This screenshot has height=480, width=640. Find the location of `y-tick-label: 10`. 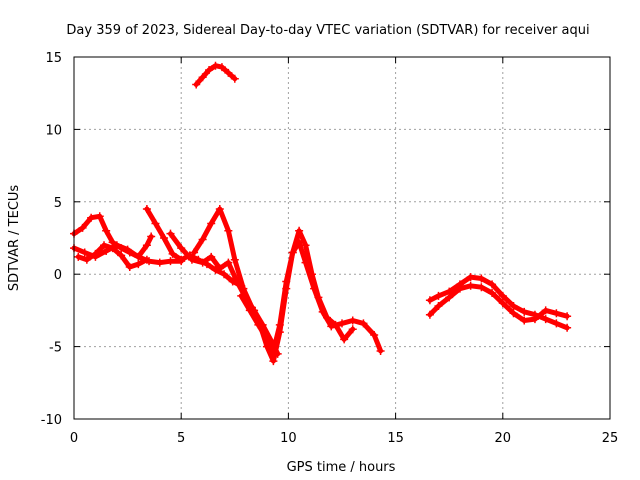

y-tick-label: 10 is located at coordinates (53, 130).